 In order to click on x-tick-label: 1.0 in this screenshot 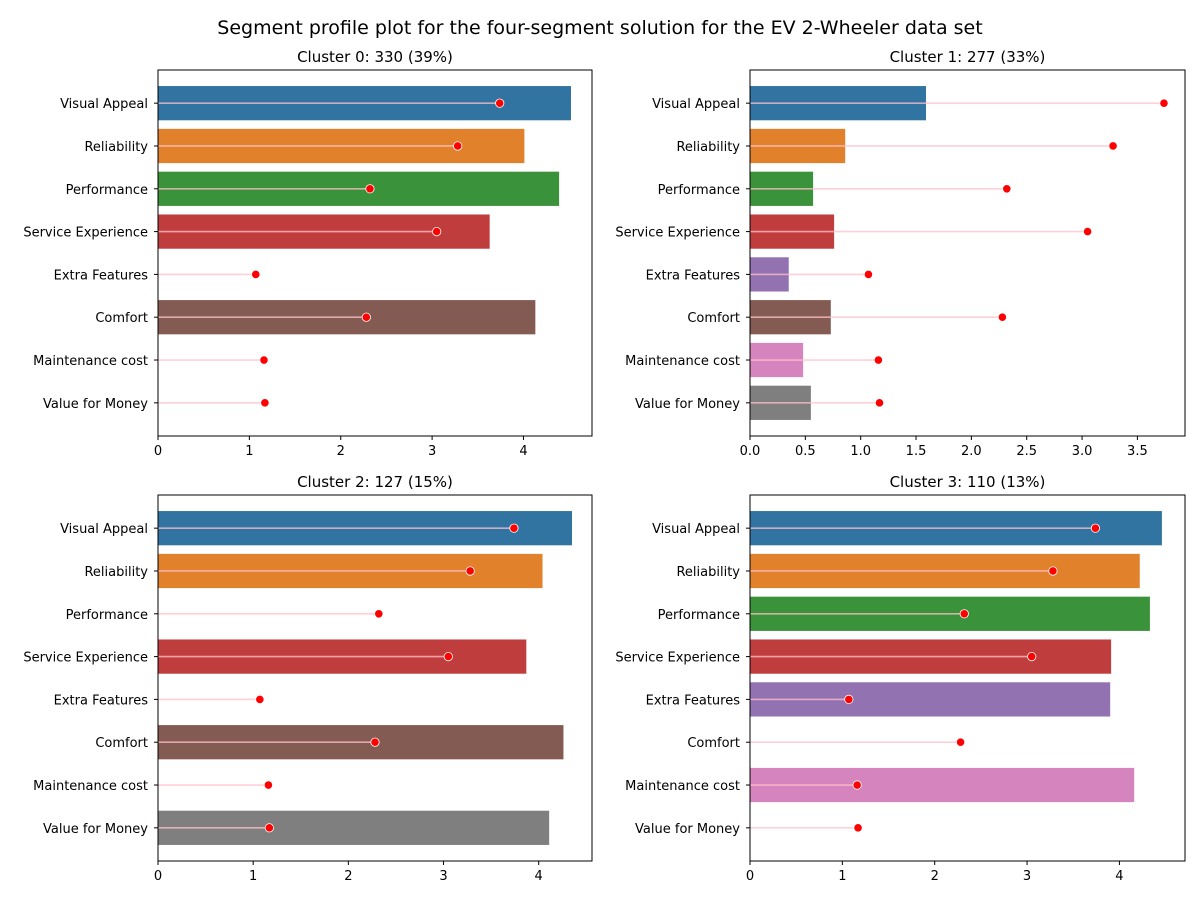, I will do `click(860, 451)`.